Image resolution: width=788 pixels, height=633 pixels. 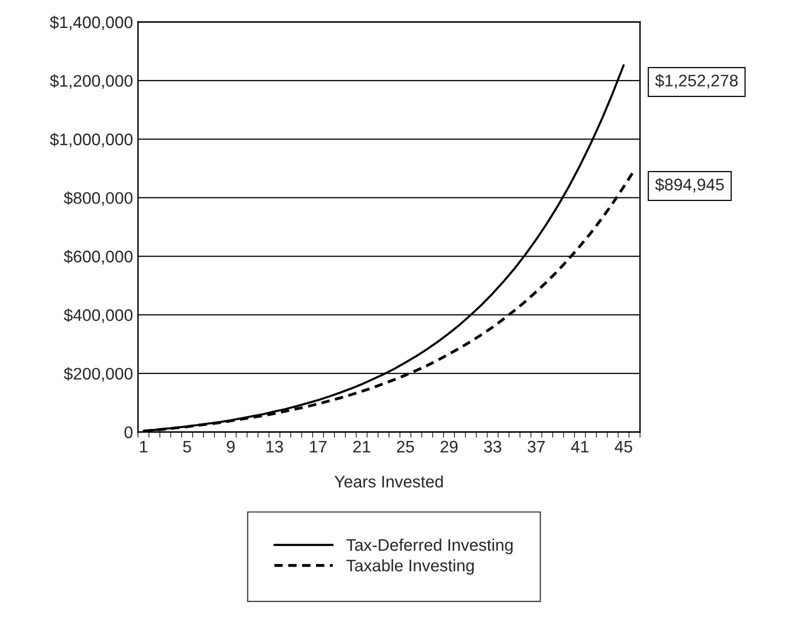 What do you see at coordinates (536, 446) in the screenshot?
I see `x-tick-label: 37` at bounding box center [536, 446].